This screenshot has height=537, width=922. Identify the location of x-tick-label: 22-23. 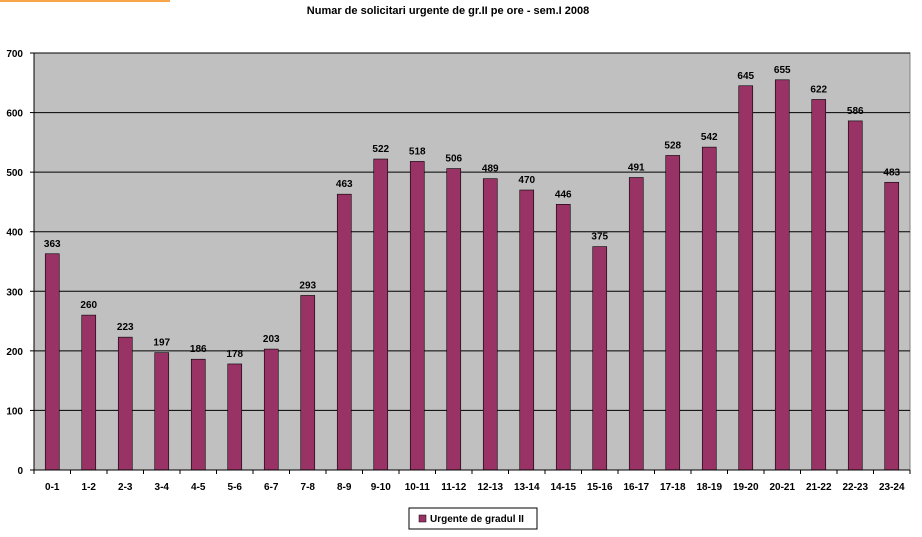
(855, 487).